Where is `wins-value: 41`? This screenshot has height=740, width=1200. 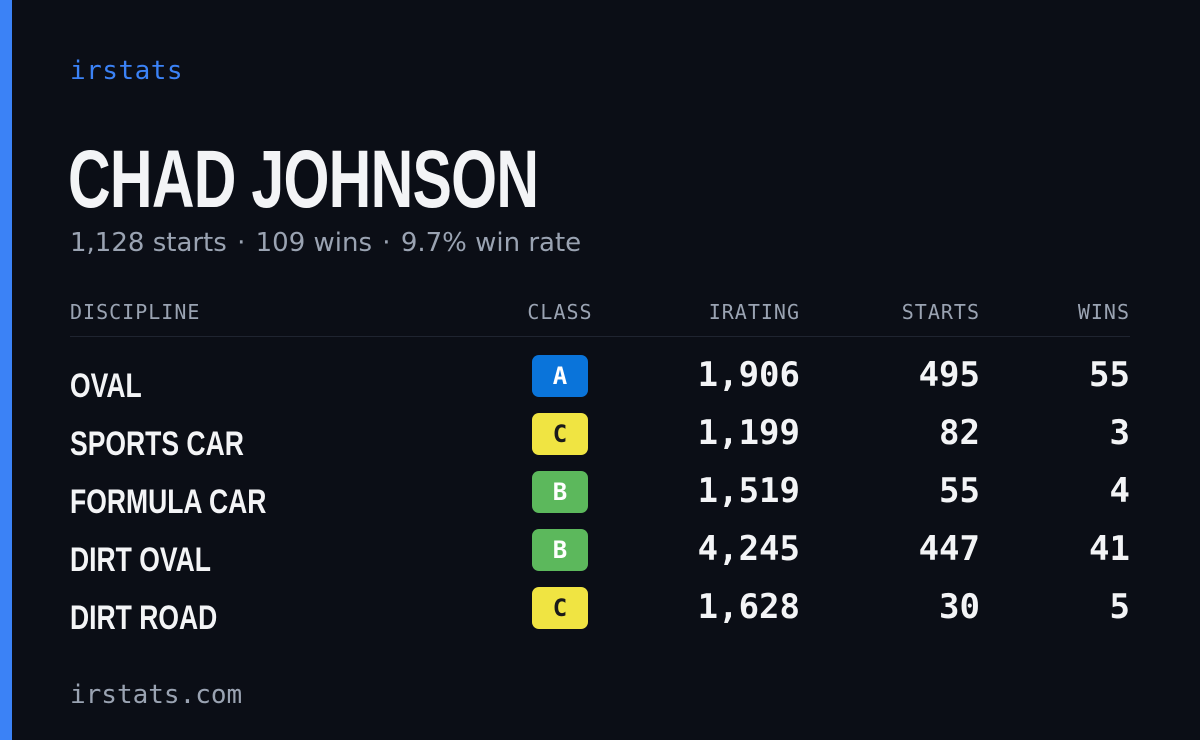
wins-value: 41 is located at coordinates (1109, 549).